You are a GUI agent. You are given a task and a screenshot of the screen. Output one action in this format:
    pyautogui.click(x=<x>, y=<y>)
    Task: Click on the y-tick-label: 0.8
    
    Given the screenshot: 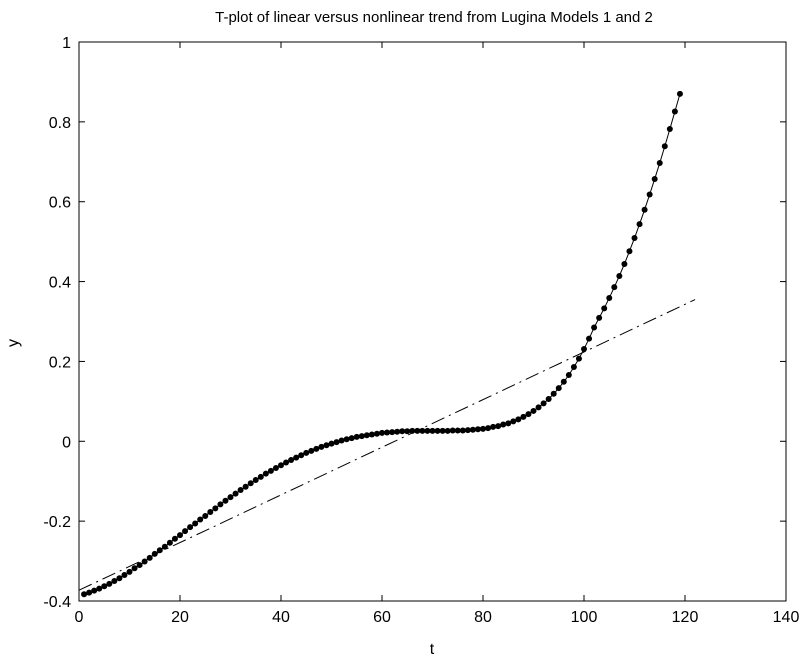 What is the action you would take?
    pyautogui.click(x=60, y=123)
    